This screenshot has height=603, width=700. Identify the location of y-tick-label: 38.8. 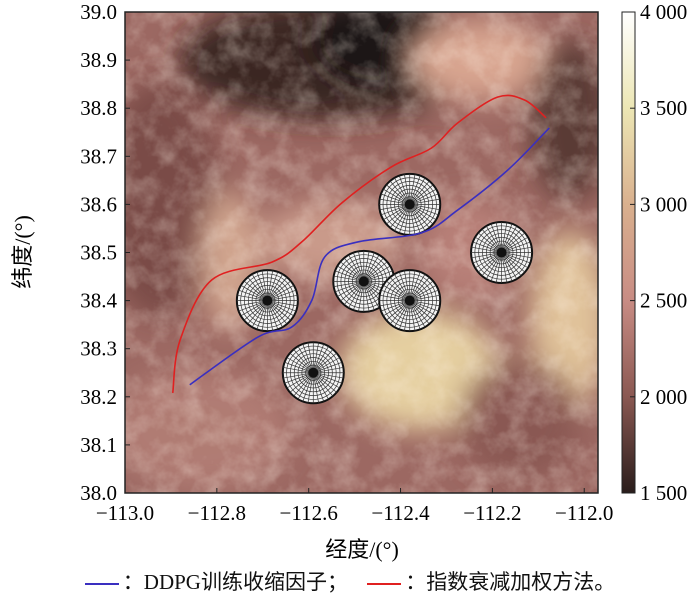
(98, 108).